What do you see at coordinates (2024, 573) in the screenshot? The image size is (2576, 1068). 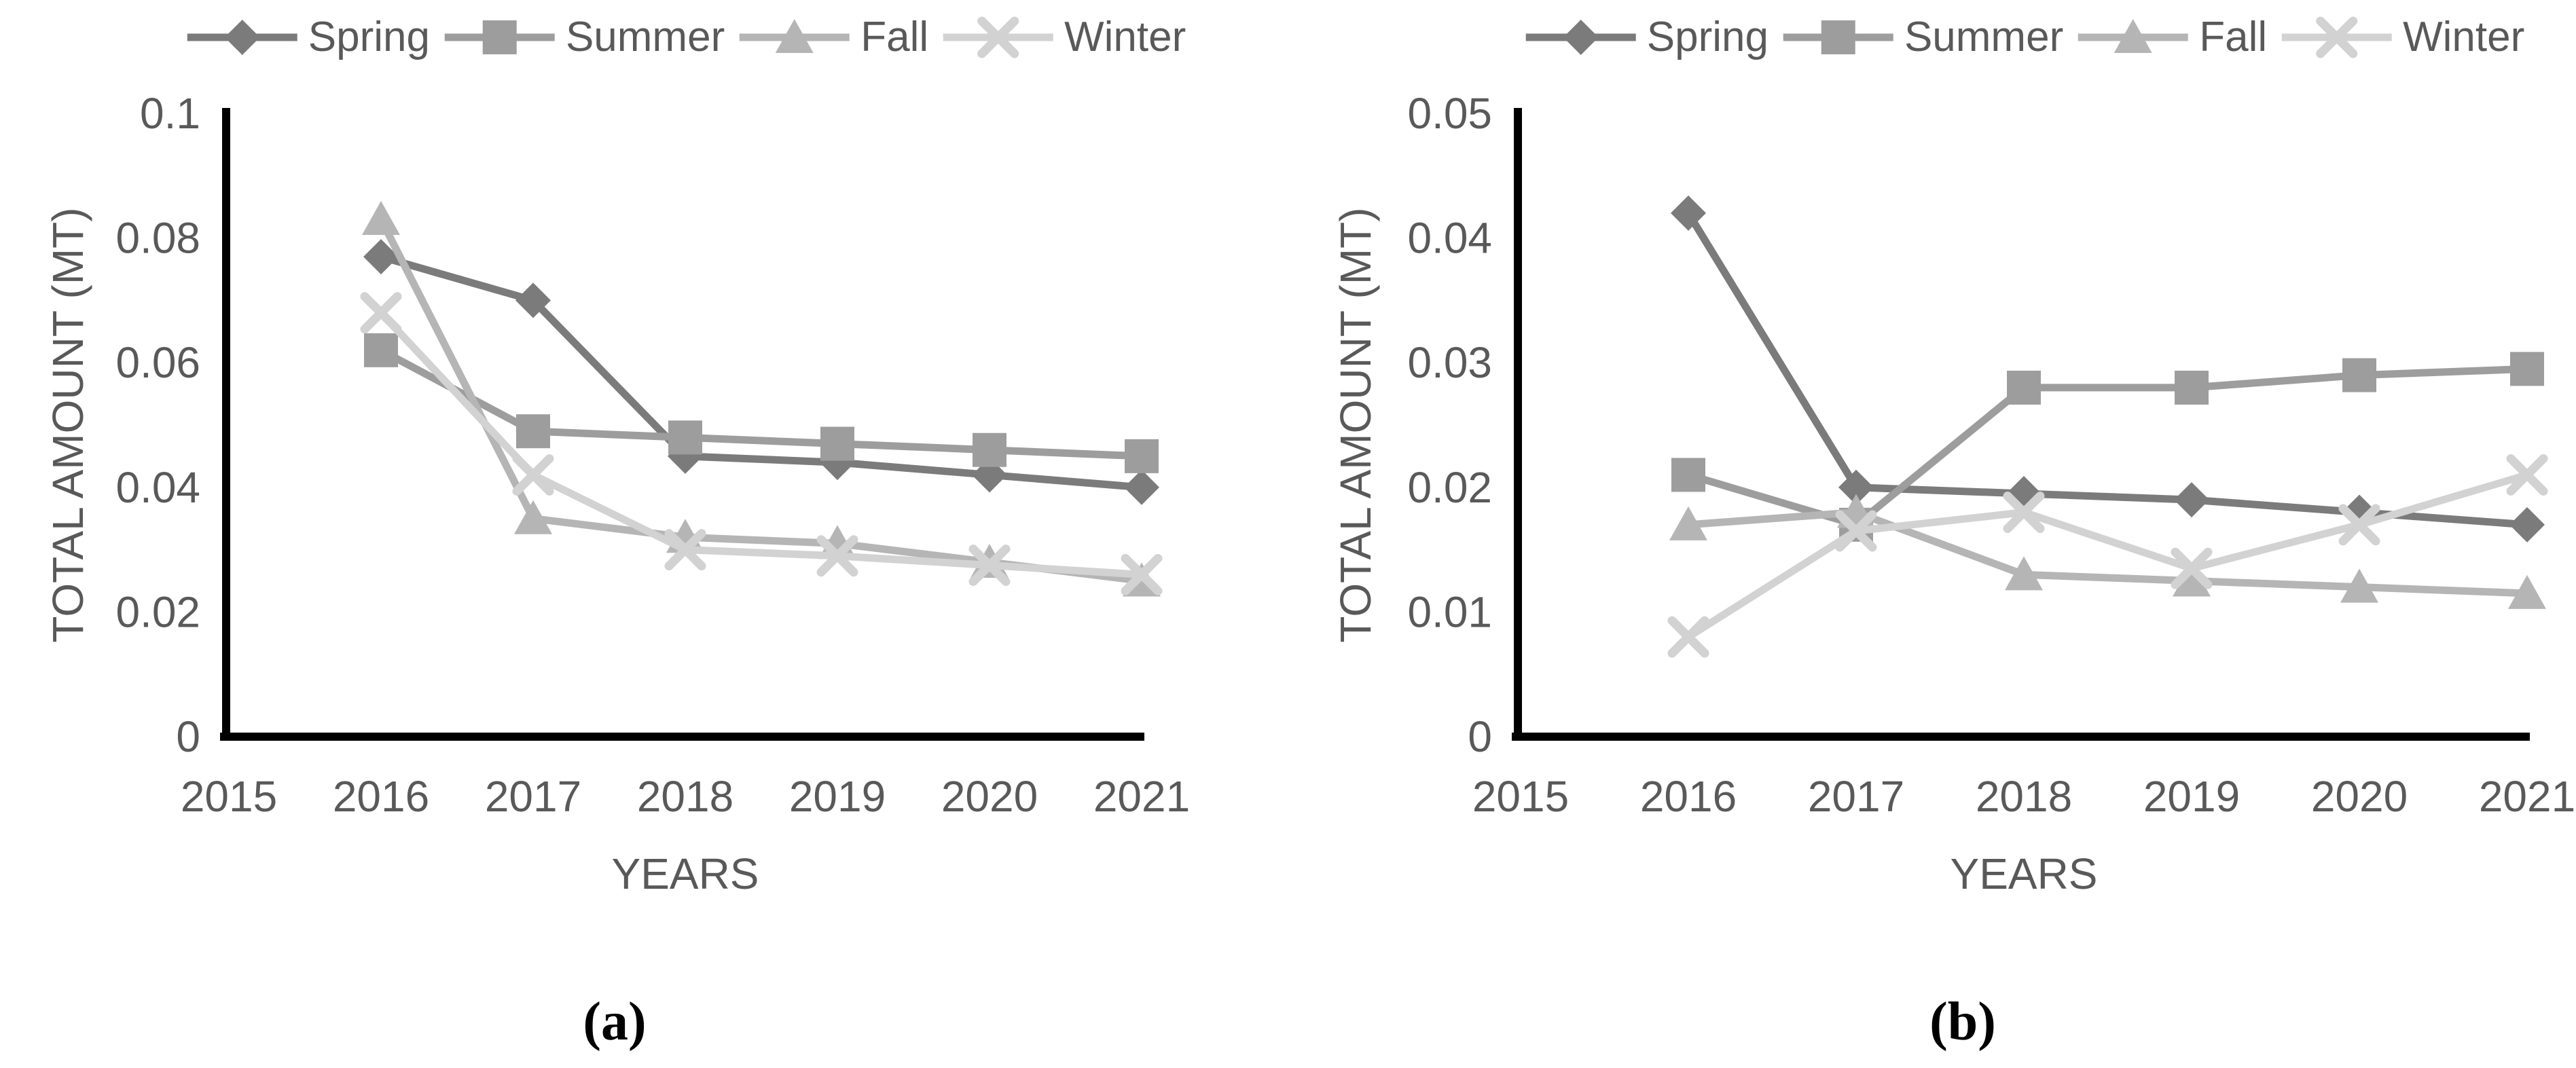 I see `marker-fall-2018` at bounding box center [2024, 573].